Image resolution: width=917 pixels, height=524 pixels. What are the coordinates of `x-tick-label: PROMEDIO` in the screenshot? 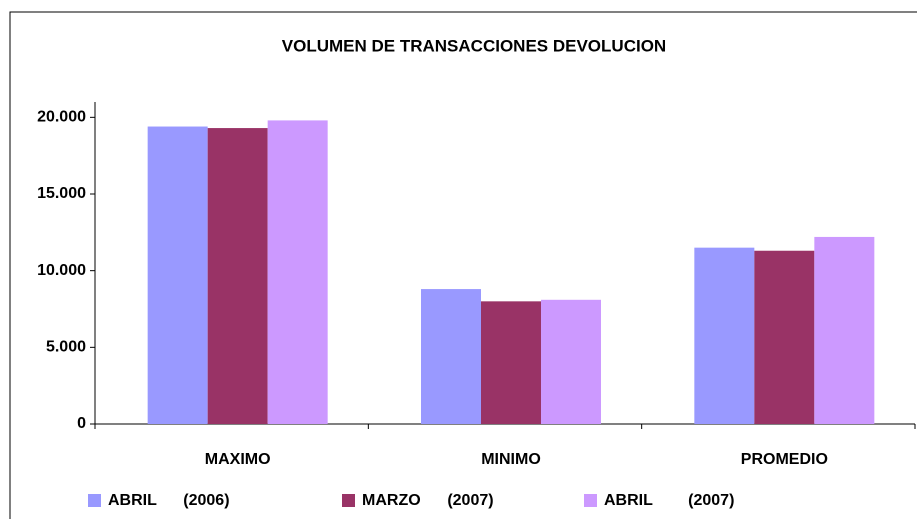 It's located at (784, 459).